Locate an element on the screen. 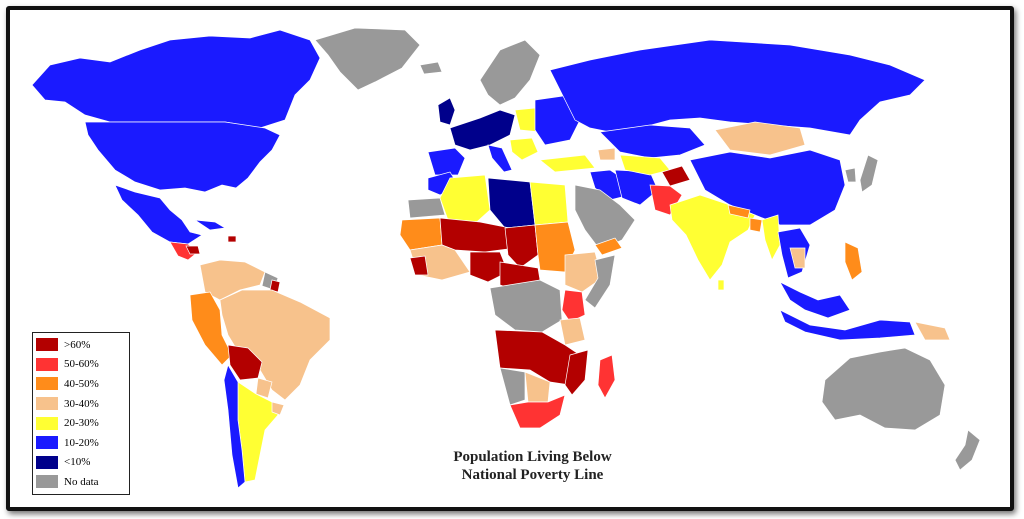 The width and height of the screenshot is (1024, 519). region-australia is located at coordinates (883, 389).